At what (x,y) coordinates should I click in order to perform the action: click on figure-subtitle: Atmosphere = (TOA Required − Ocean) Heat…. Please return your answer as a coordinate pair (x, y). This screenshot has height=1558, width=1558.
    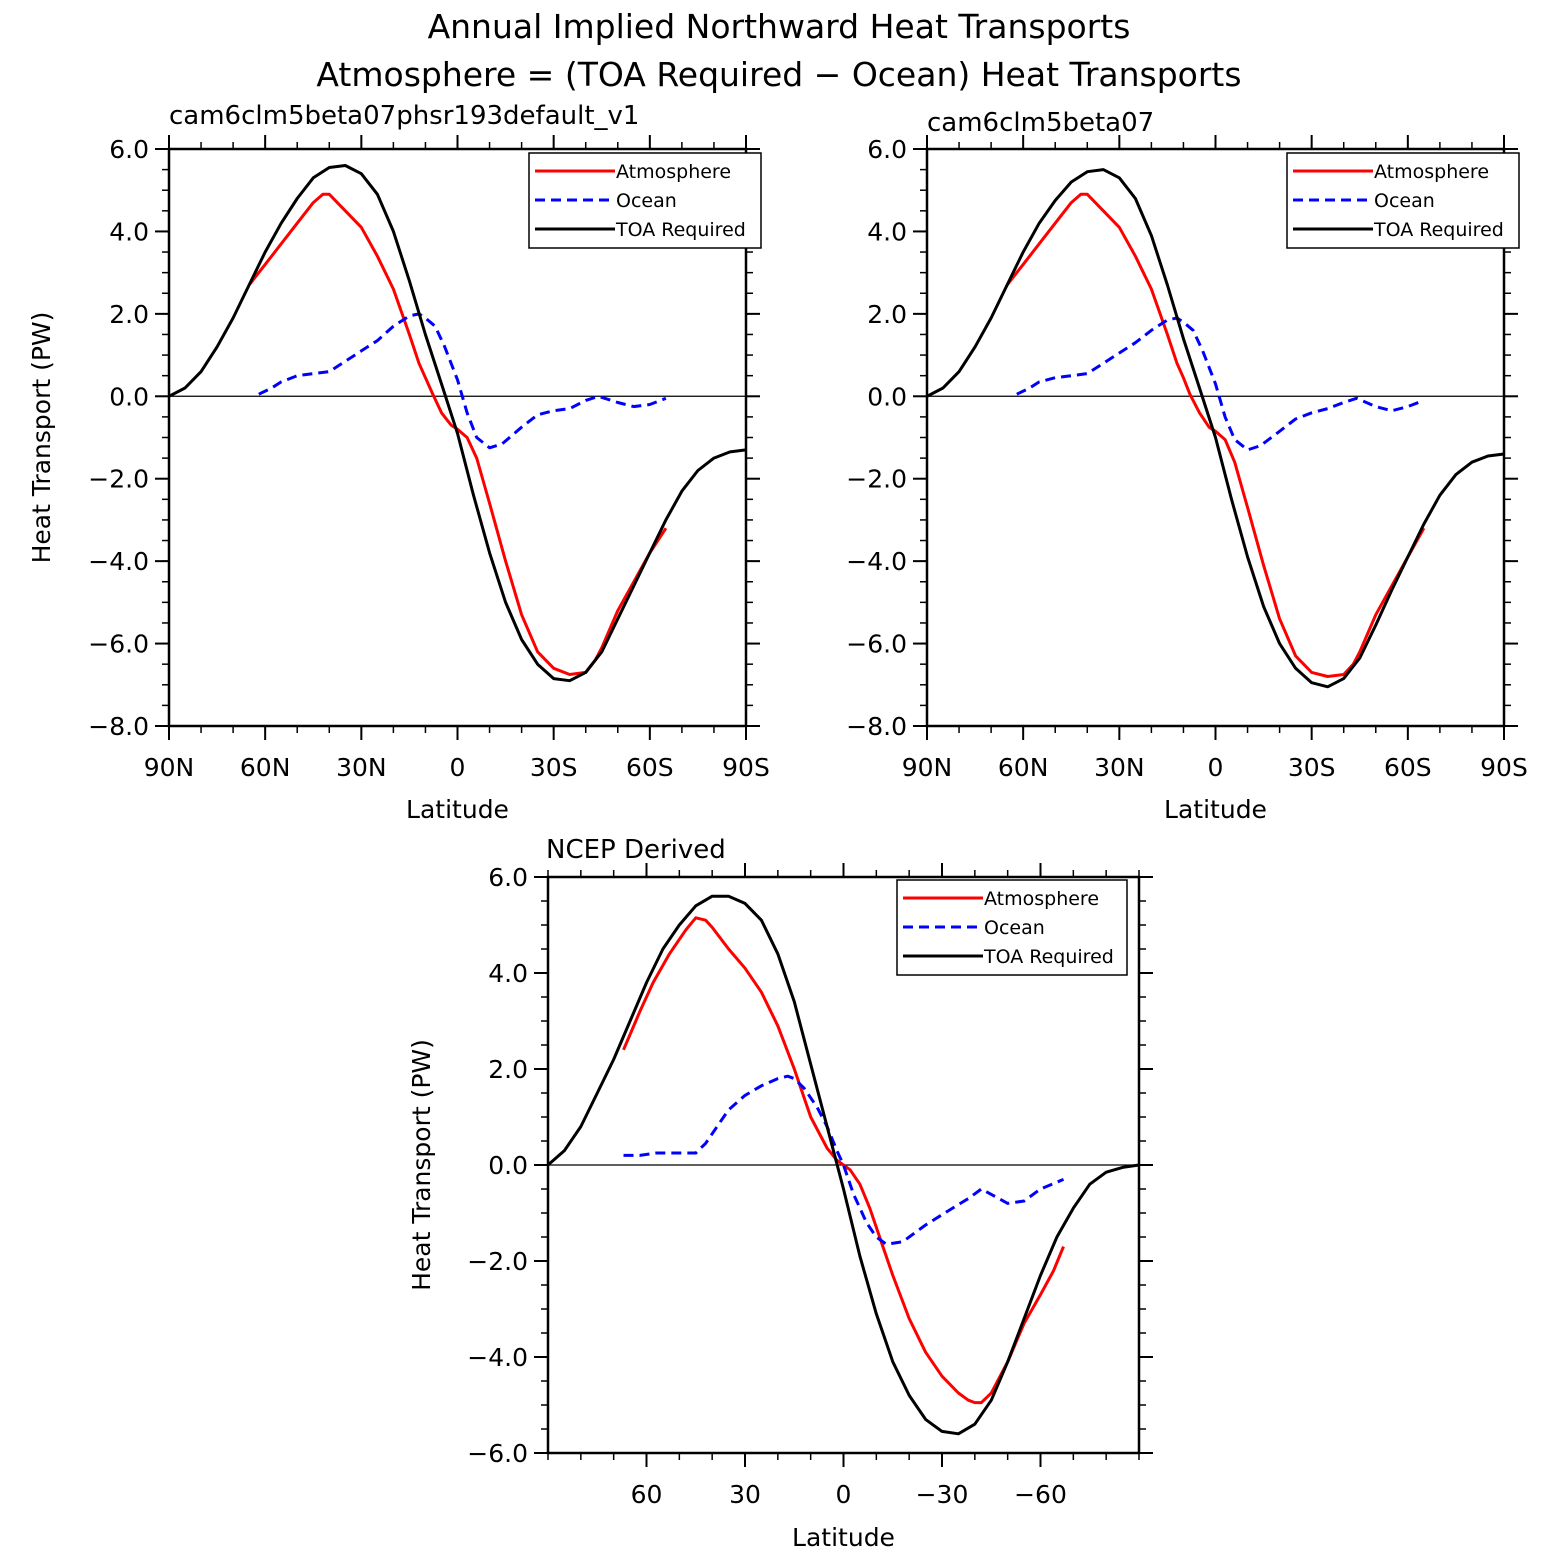
    Looking at the image, I should click on (778, 74).